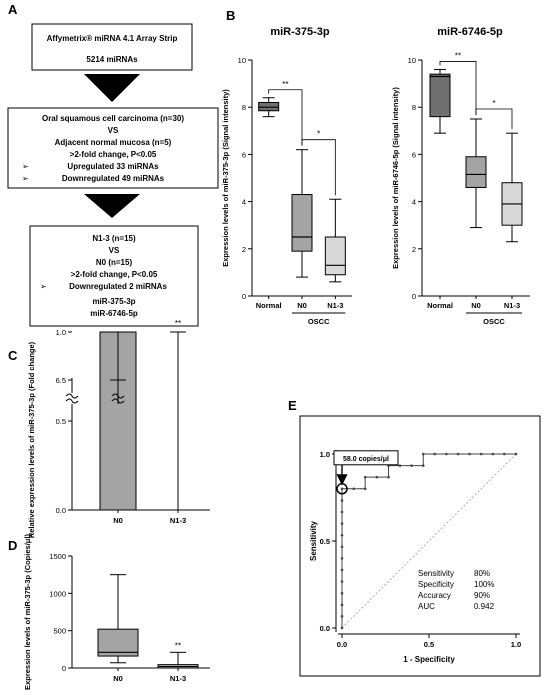 Image resolution: width=550 pixels, height=695 pixels. What do you see at coordinates (230, 15) in the screenshot?
I see `panel-letter-b: B` at bounding box center [230, 15].